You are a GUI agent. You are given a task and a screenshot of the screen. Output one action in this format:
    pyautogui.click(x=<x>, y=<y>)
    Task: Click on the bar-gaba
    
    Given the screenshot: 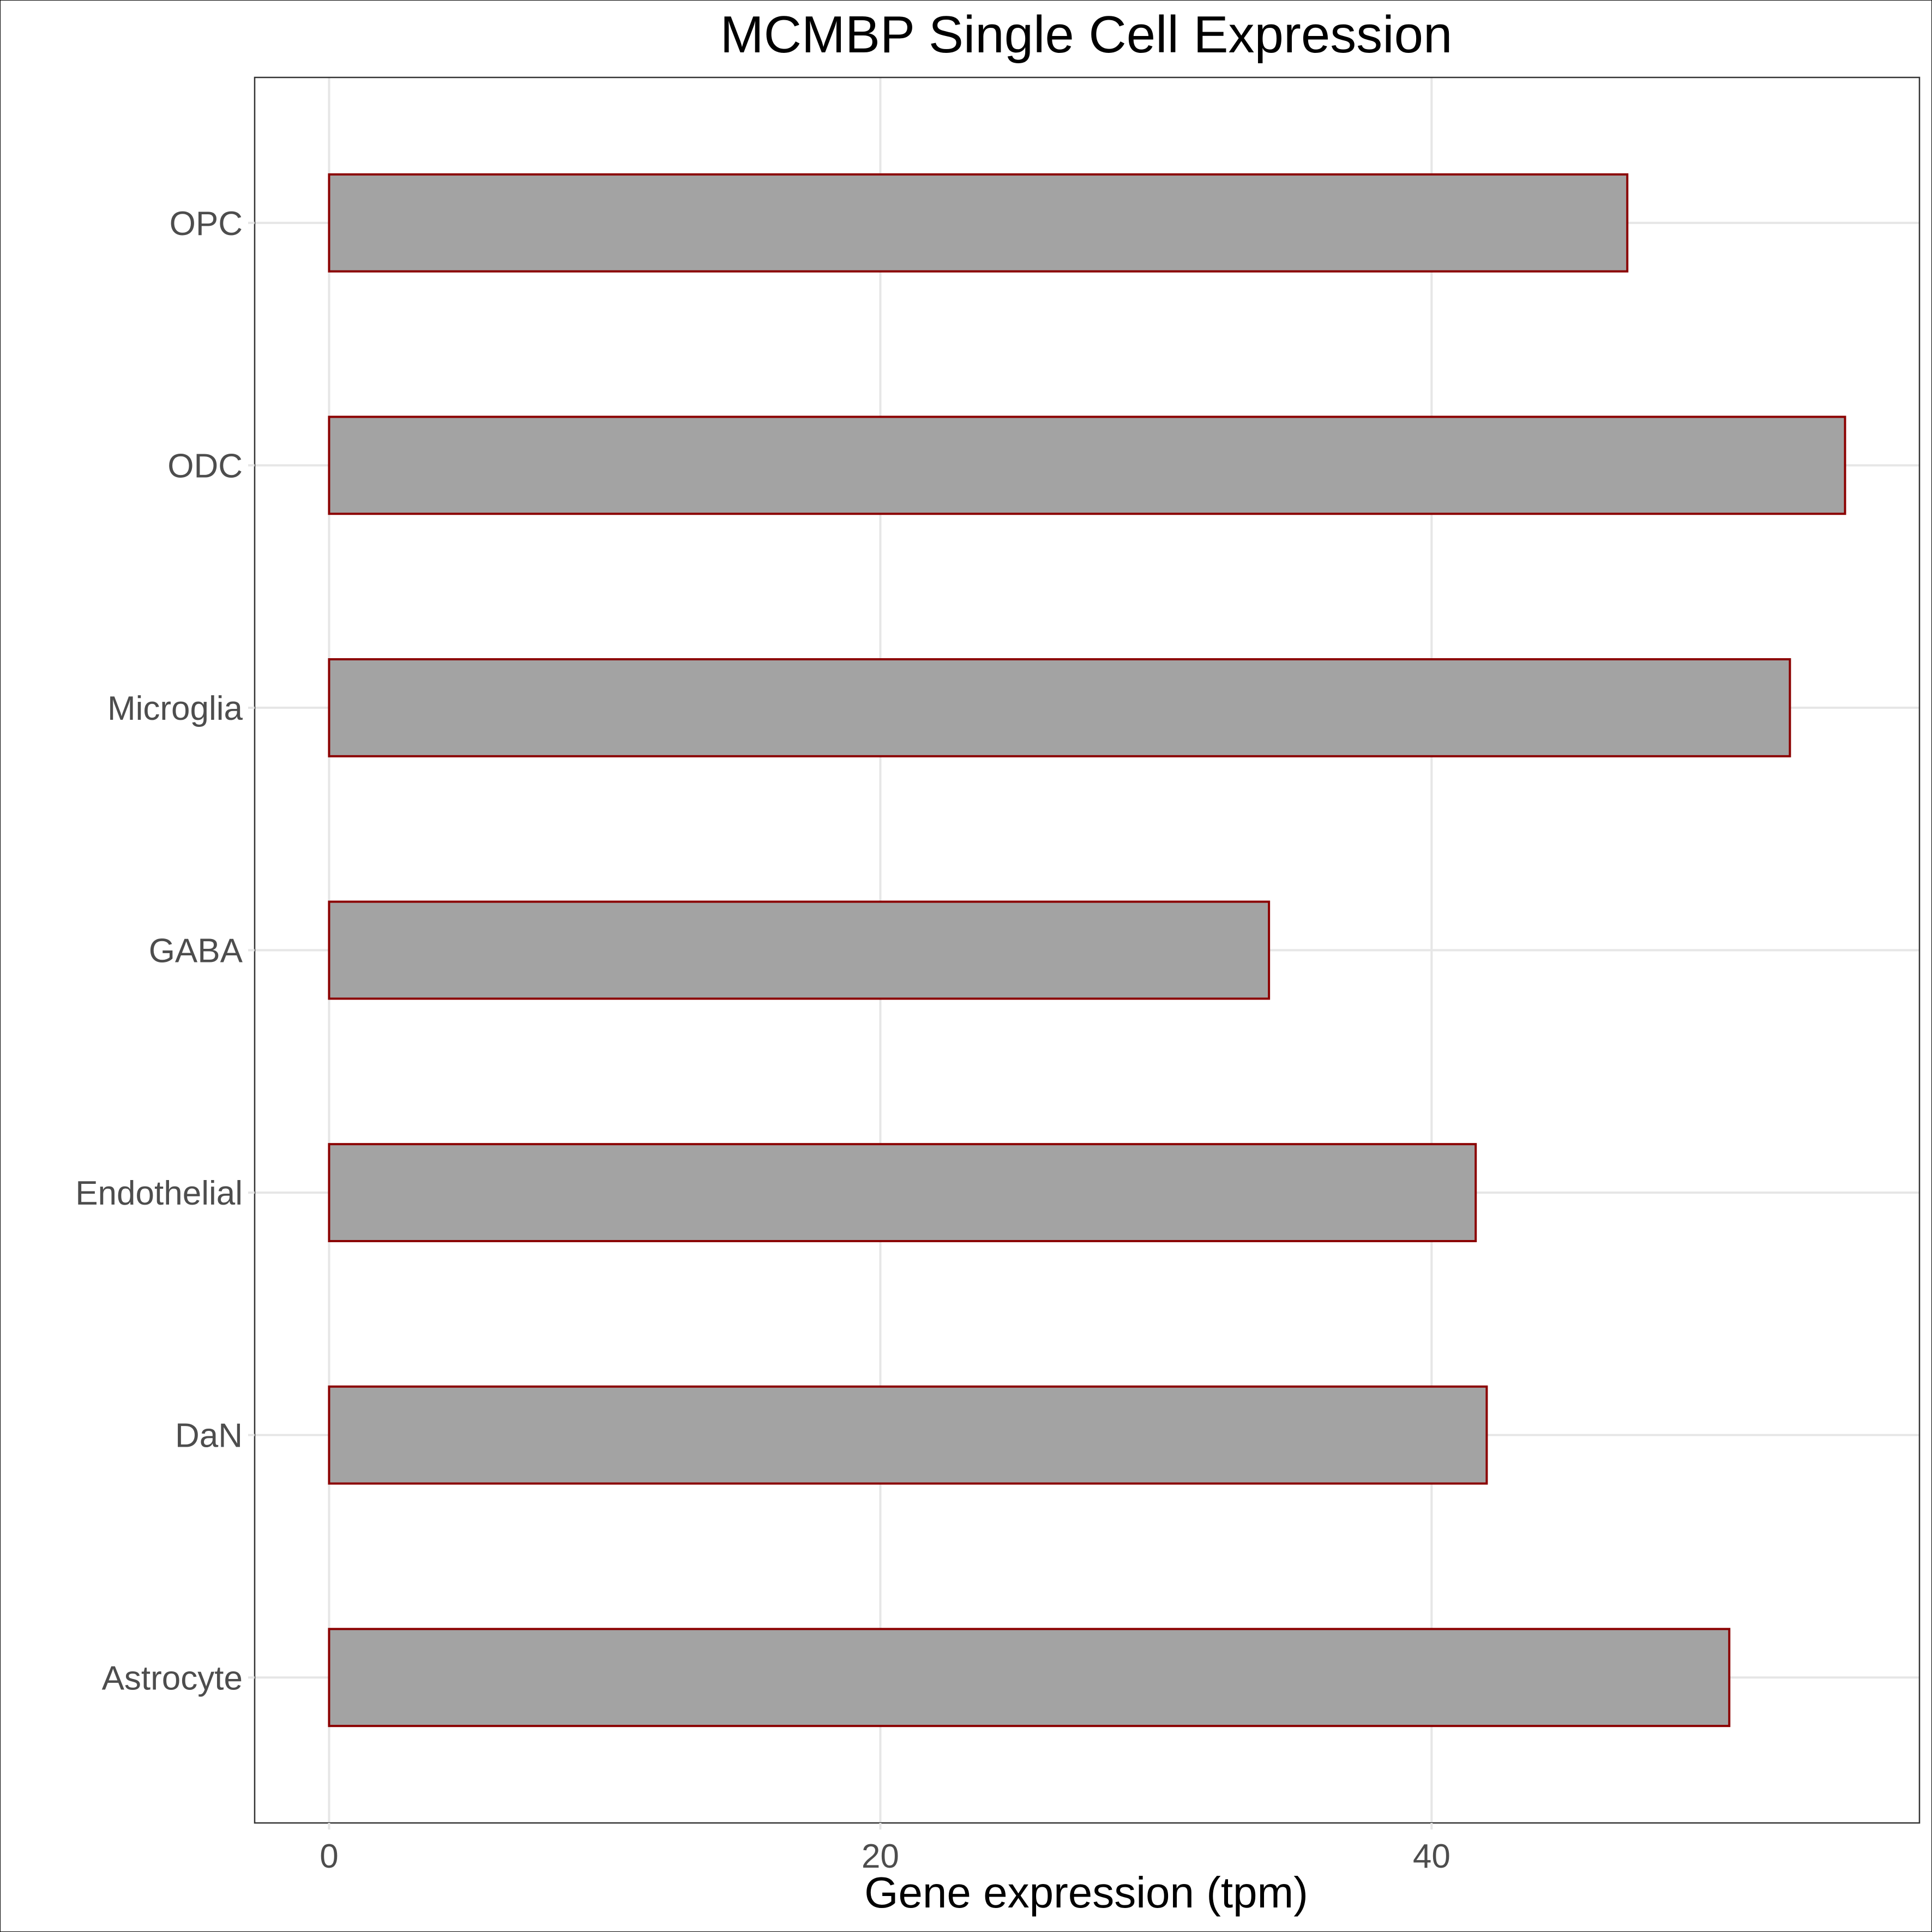 What is the action you would take?
    pyautogui.click(x=799, y=950)
    